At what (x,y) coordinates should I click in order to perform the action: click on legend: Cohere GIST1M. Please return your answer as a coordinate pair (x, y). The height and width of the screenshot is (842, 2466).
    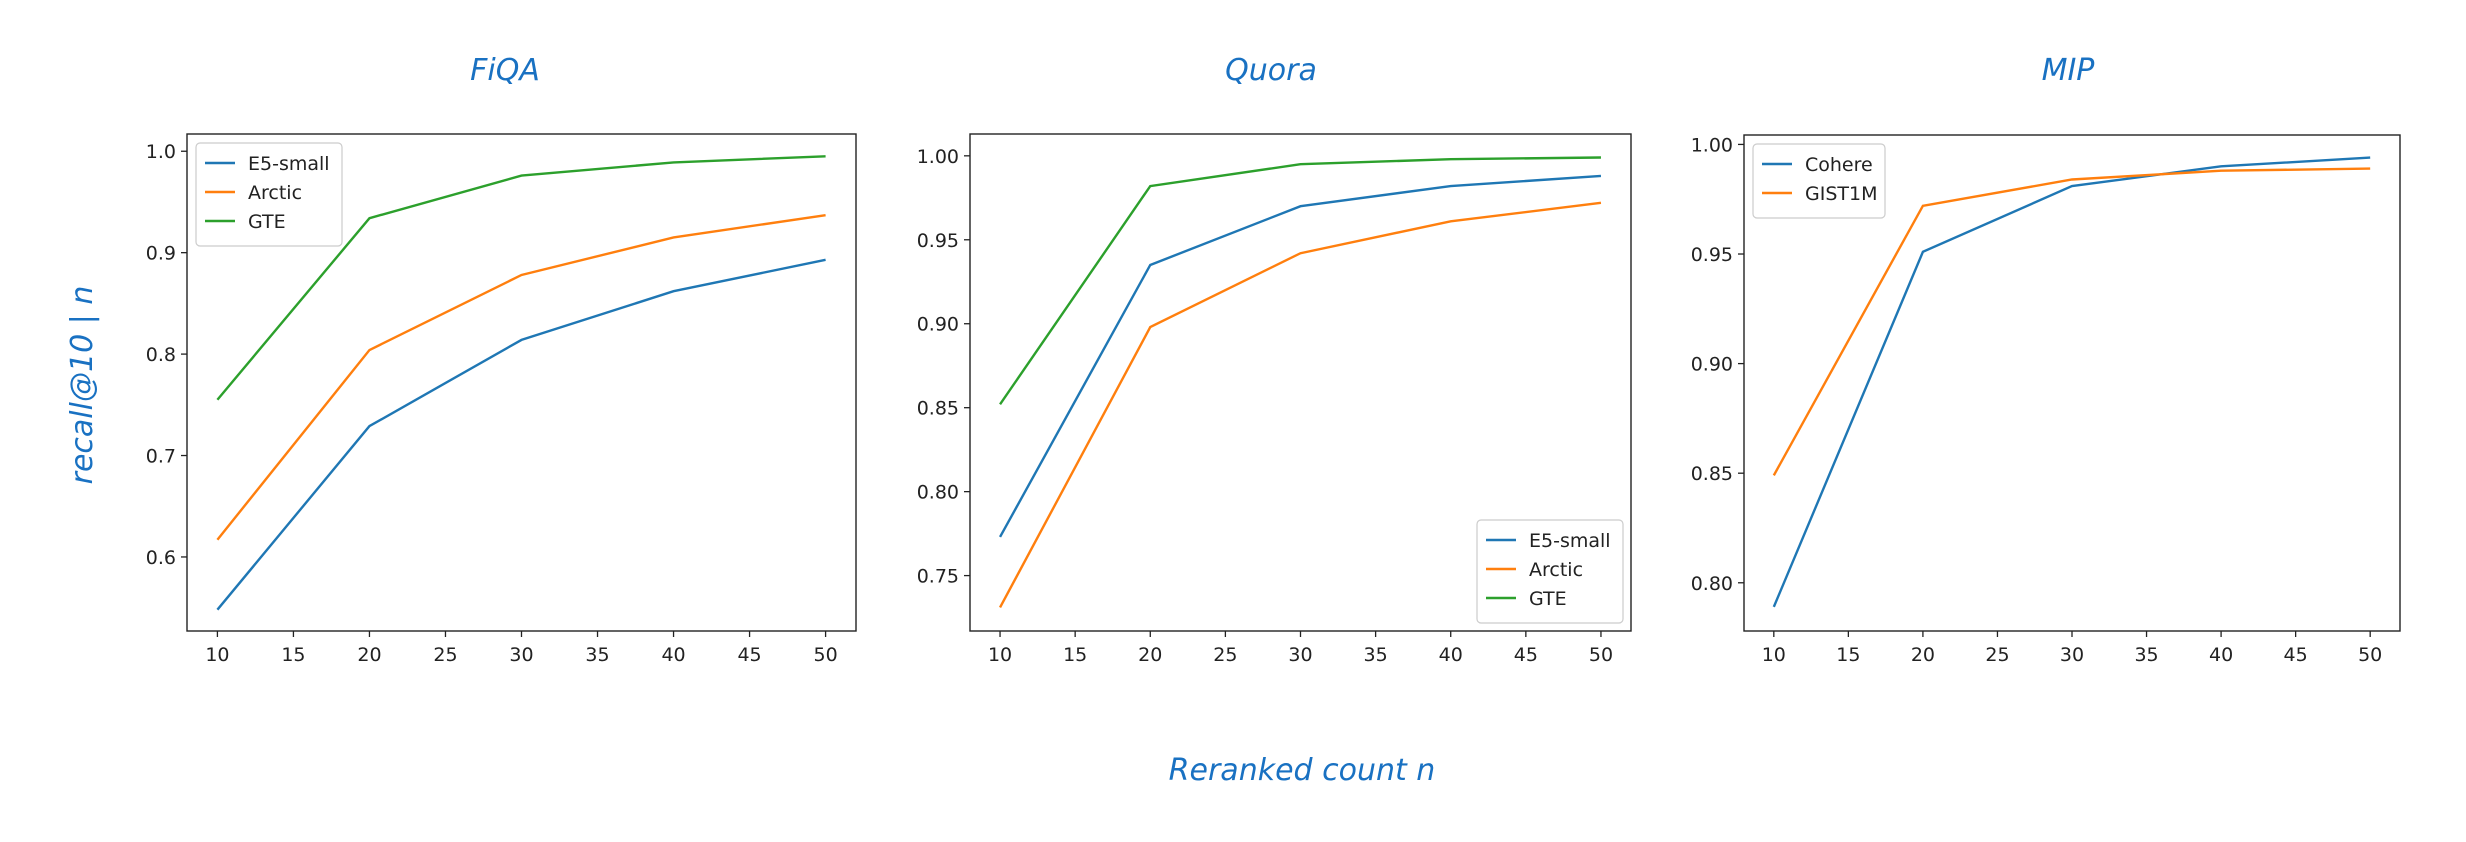
    Looking at the image, I should click on (1819, 181).